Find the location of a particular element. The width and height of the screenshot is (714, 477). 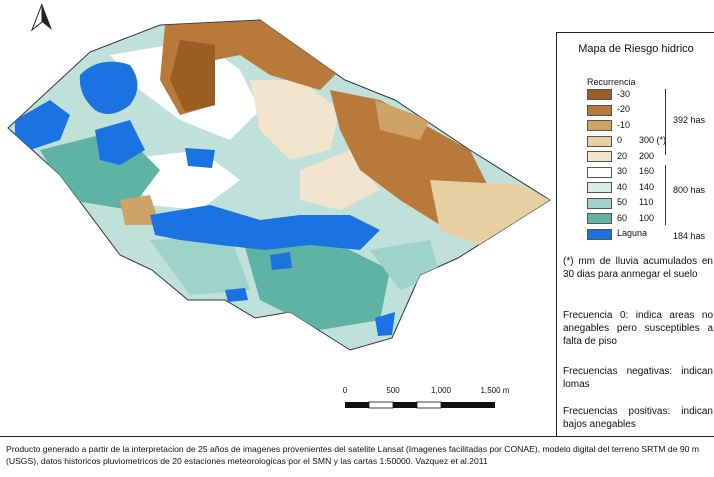

legend-item-label: -20 is located at coordinates (624, 109).